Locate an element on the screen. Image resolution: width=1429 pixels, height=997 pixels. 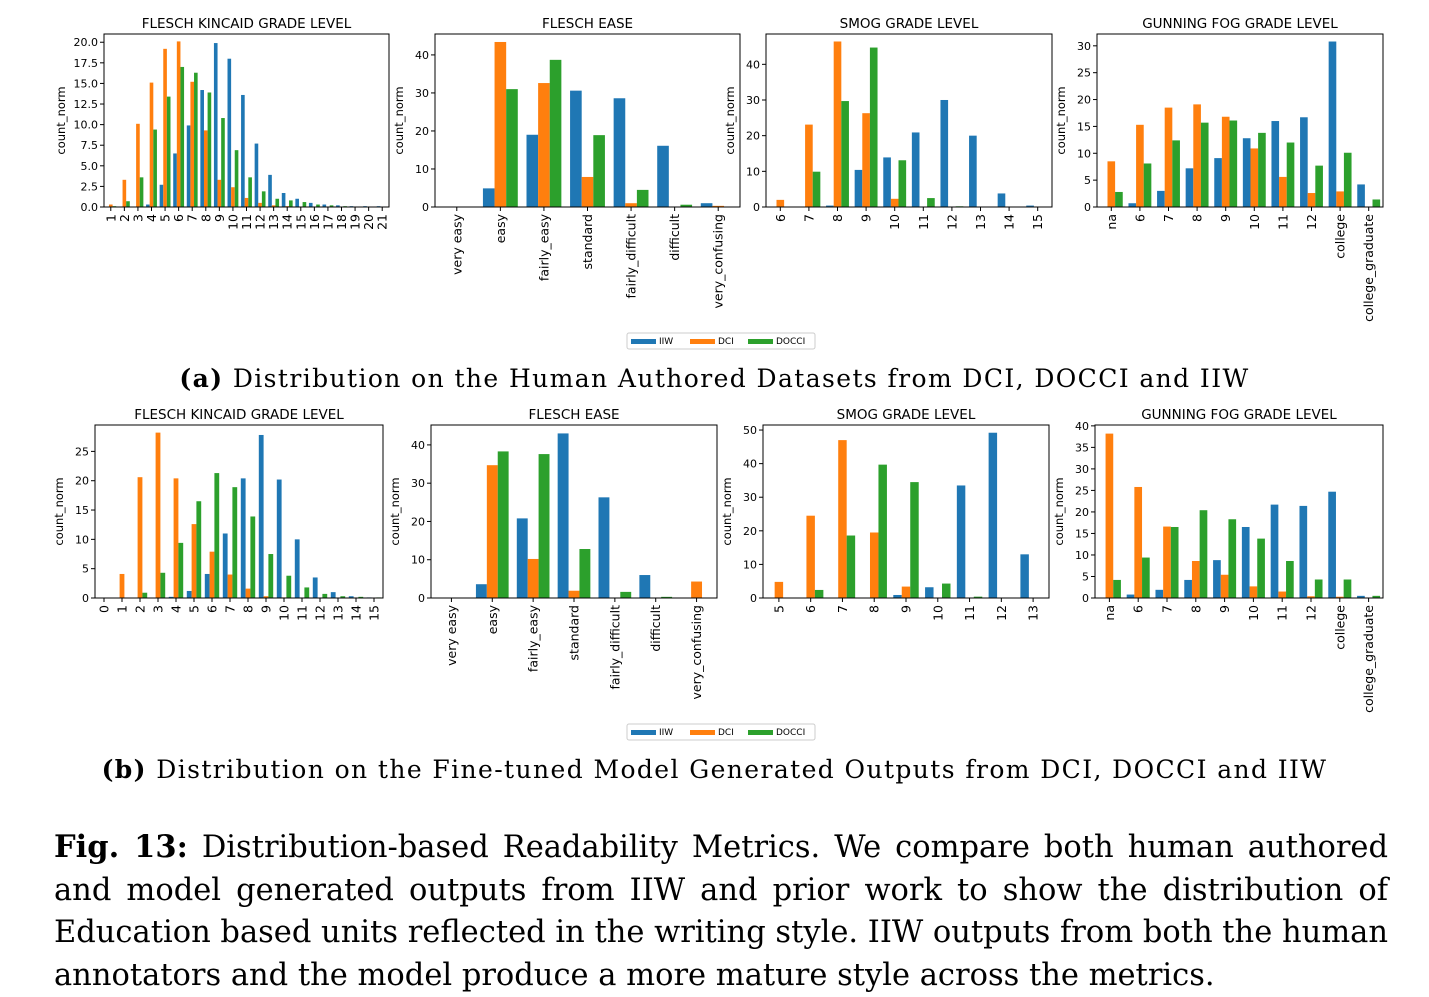
y-tick-label: 30 is located at coordinates (1082, 469).